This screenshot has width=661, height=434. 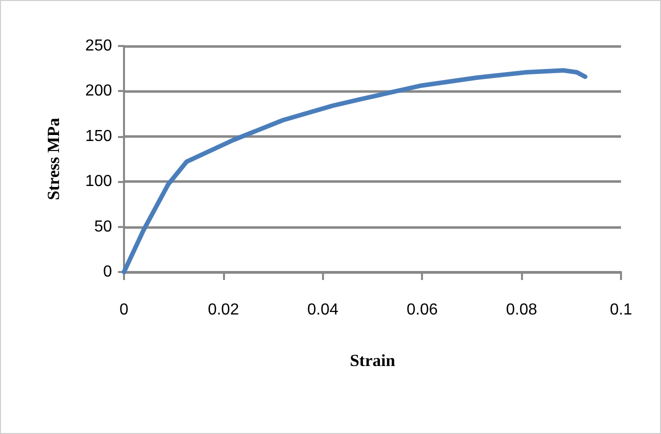 I want to click on x-tick-label: 0.08, so click(x=522, y=310).